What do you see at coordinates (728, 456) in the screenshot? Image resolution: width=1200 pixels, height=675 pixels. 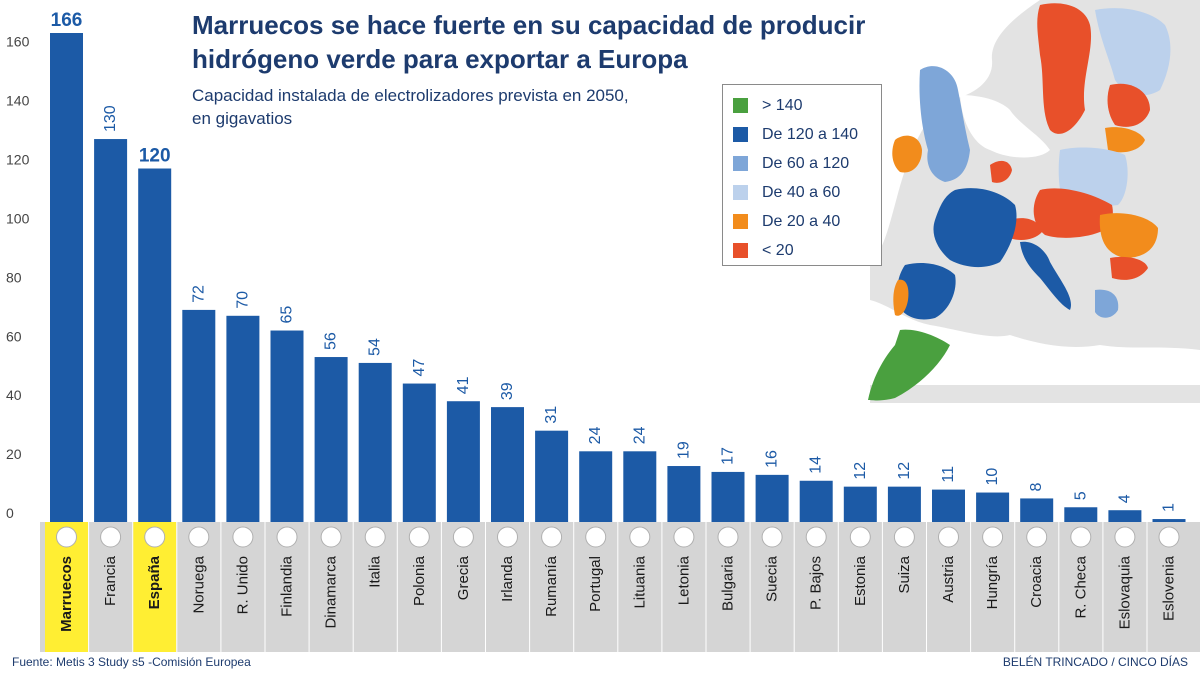 I see `bar-value-label: 17` at bounding box center [728, 456].